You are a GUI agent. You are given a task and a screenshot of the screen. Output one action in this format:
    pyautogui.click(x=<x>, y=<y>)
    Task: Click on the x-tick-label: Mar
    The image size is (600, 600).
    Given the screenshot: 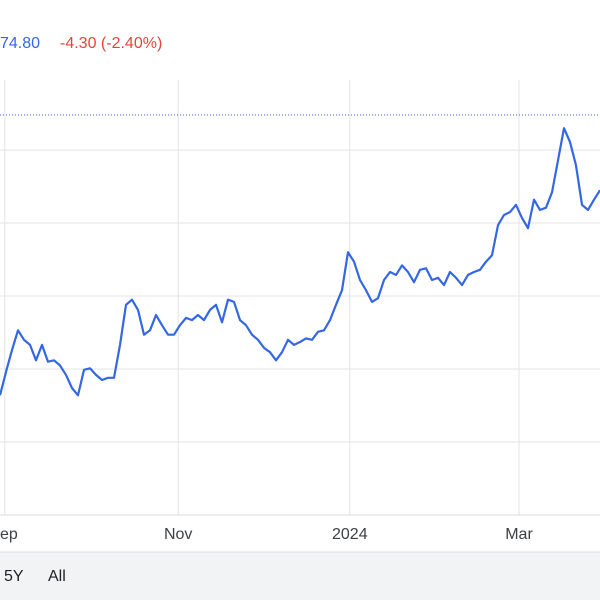 What is the action you would take?
    pyautogui.click(x=519, y=534)
    